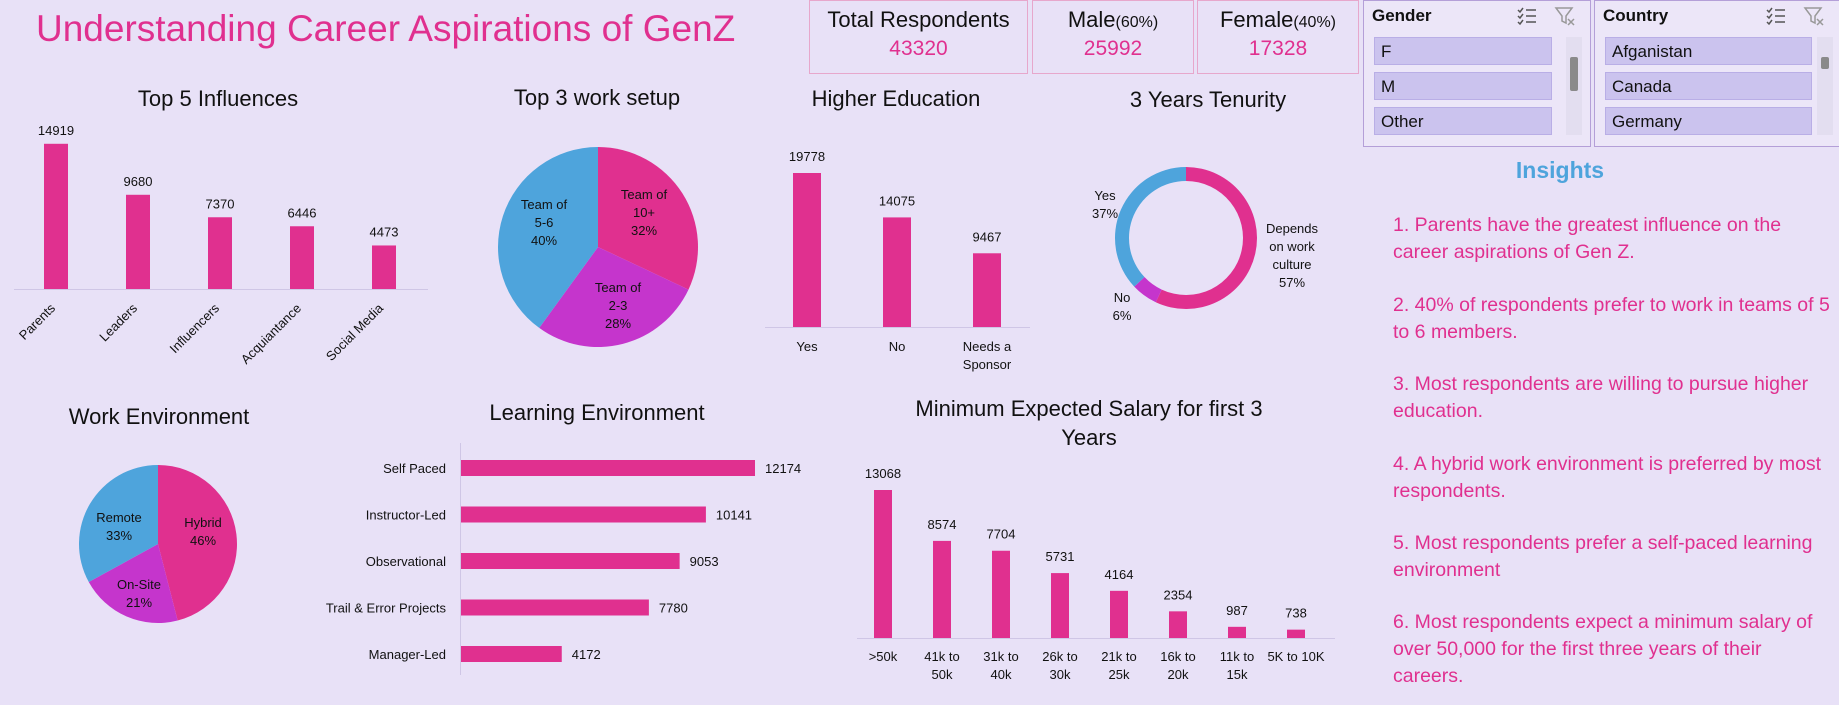  I want to click on learning-env-value-label: 4172, so click(586, 654).